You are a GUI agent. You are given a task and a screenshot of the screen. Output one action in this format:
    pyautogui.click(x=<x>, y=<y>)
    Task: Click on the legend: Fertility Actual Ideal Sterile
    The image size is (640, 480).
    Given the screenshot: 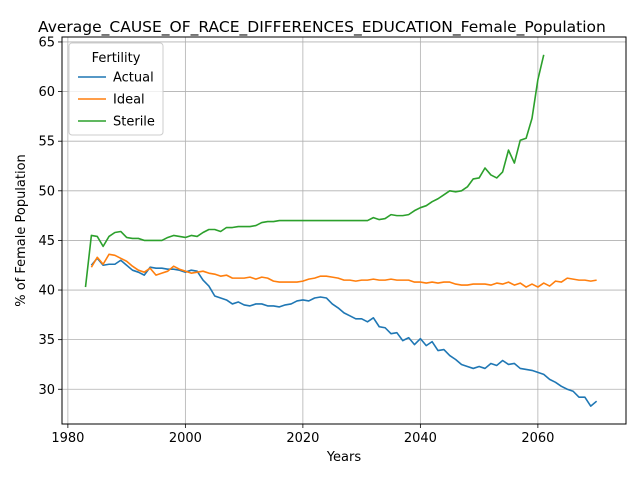 What is the action you would take?
    pyautogui.click(x=116, y=89)
    